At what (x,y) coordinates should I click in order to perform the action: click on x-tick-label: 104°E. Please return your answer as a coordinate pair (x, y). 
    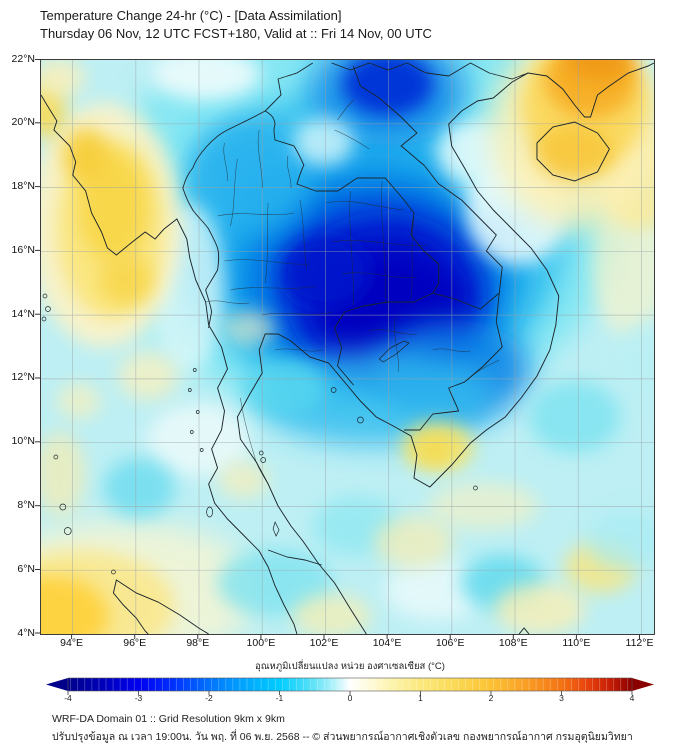
    Looking at the image, I should click on (387, 643).